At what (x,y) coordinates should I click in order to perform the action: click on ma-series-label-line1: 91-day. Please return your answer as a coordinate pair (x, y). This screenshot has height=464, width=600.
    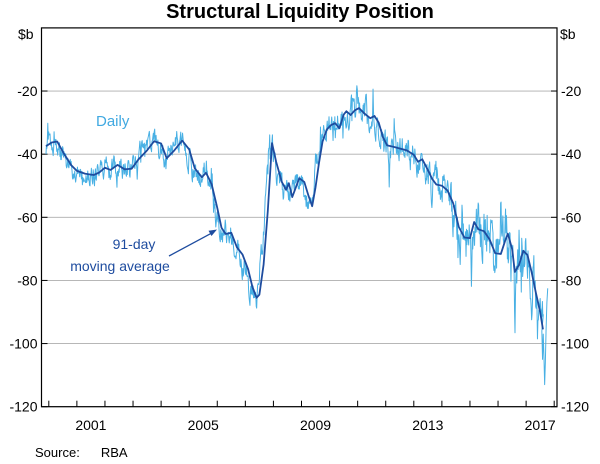
    Looking at the image, I should click on (134, 244).